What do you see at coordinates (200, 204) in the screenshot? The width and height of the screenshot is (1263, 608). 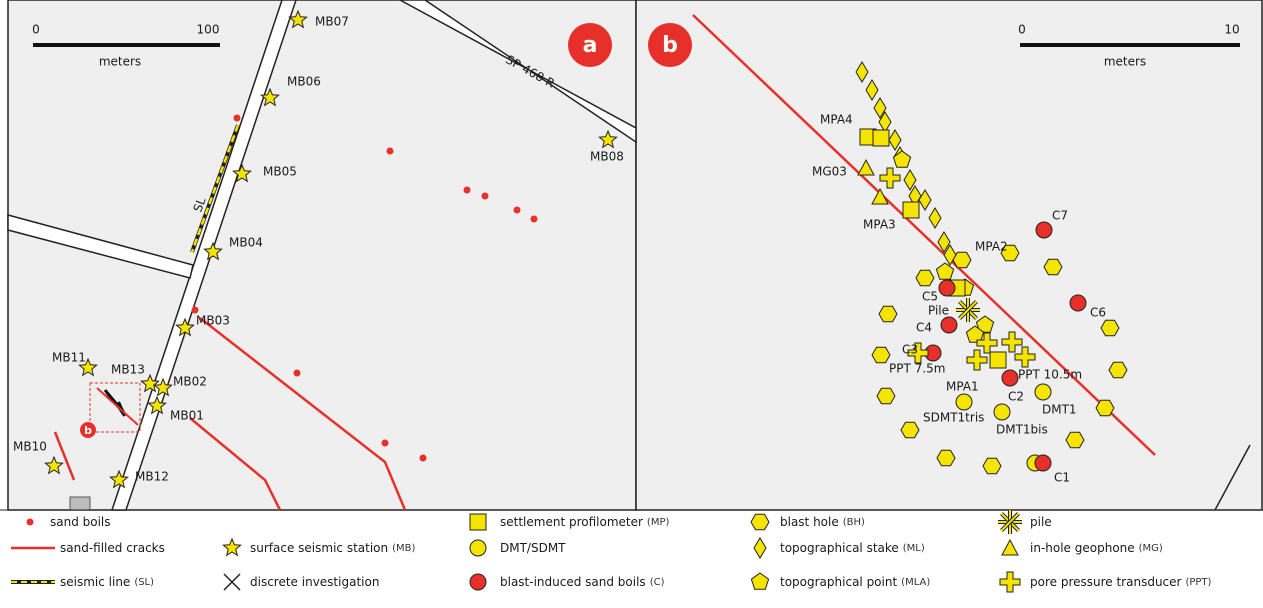 I see `line-label: SL` at bounding box center [200, 204].